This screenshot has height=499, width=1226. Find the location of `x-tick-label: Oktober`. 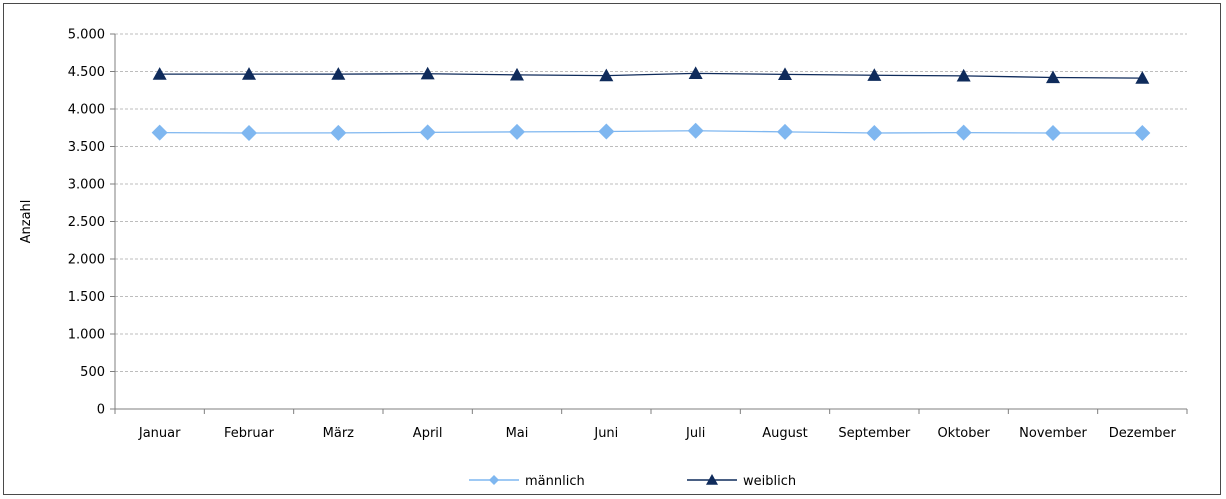

x-tick-label: Oktober is located at coordinates (963, 433).